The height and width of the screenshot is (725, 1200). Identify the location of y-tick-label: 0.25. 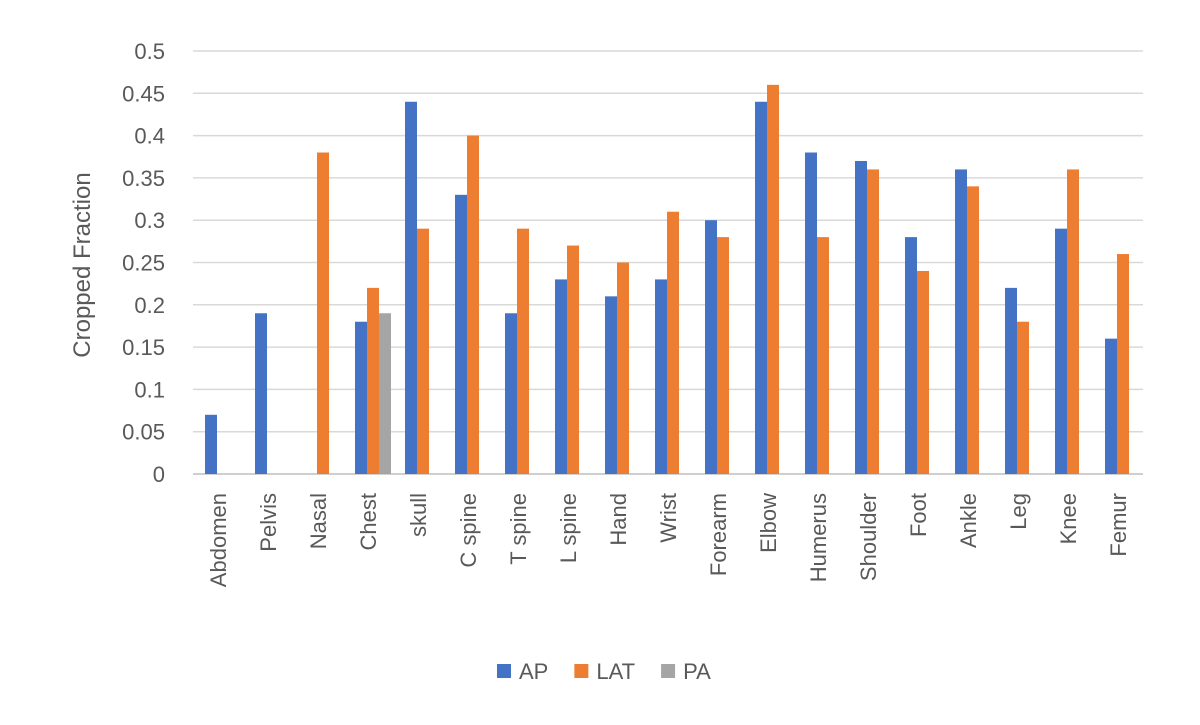
(143, 263).